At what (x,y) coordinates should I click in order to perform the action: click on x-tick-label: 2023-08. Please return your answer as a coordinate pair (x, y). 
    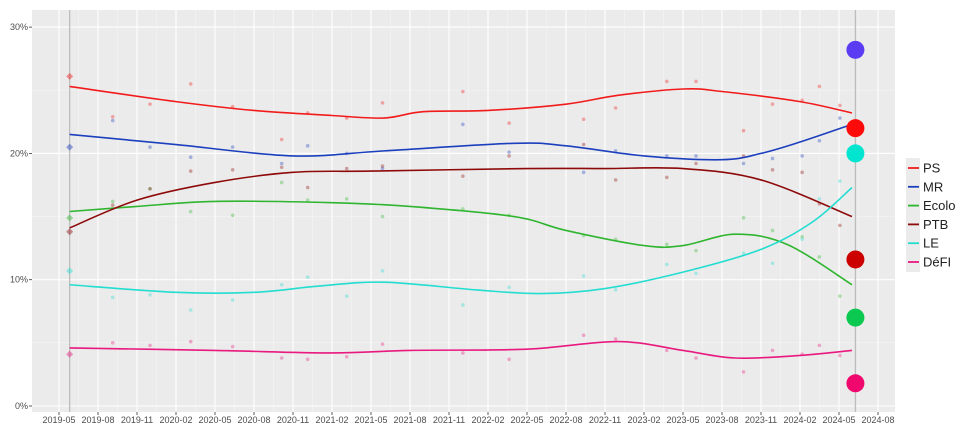
    Looking at the image, I should click on (721, 420).